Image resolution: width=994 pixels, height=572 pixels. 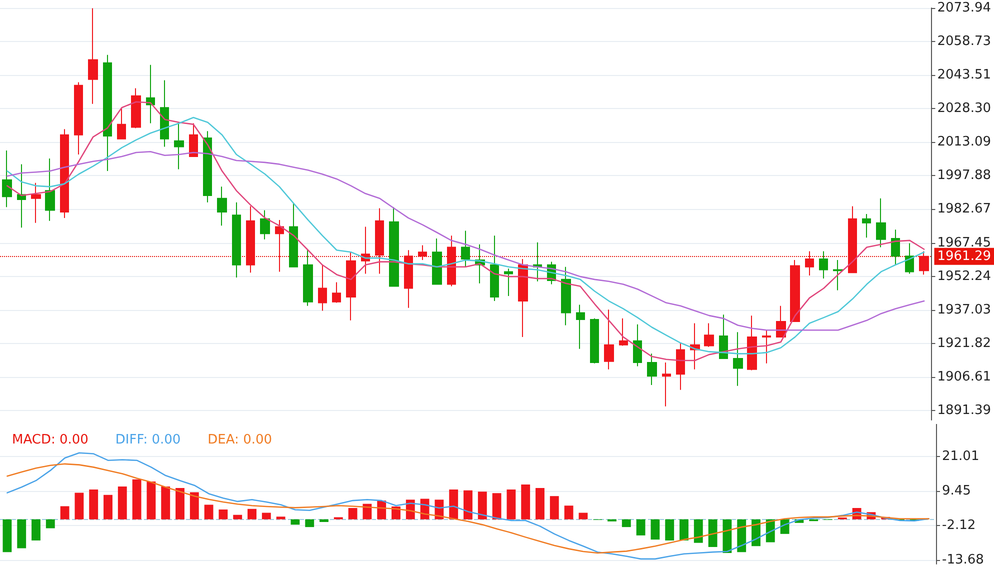 What do you see at coordinates (148, 440) in the screenshot?
I see `series-label: DIFF: 0.00` at bounding box center [148, 440].